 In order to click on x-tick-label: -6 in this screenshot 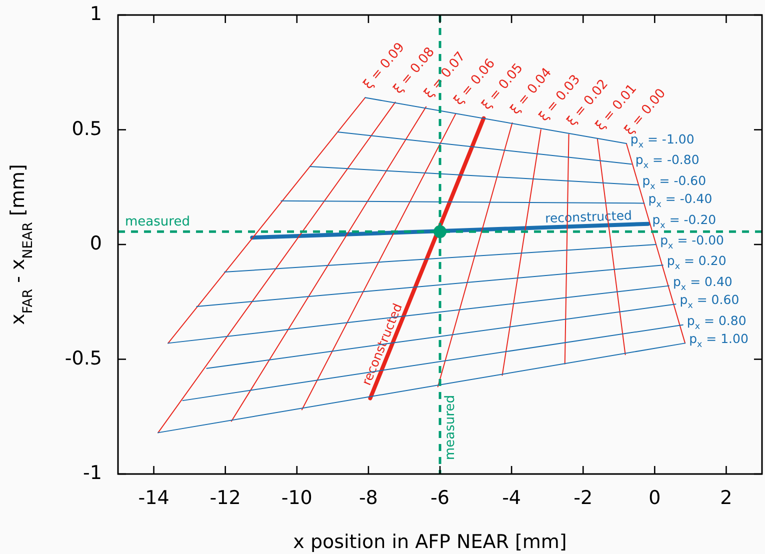, I will do `click(440, 498)`.